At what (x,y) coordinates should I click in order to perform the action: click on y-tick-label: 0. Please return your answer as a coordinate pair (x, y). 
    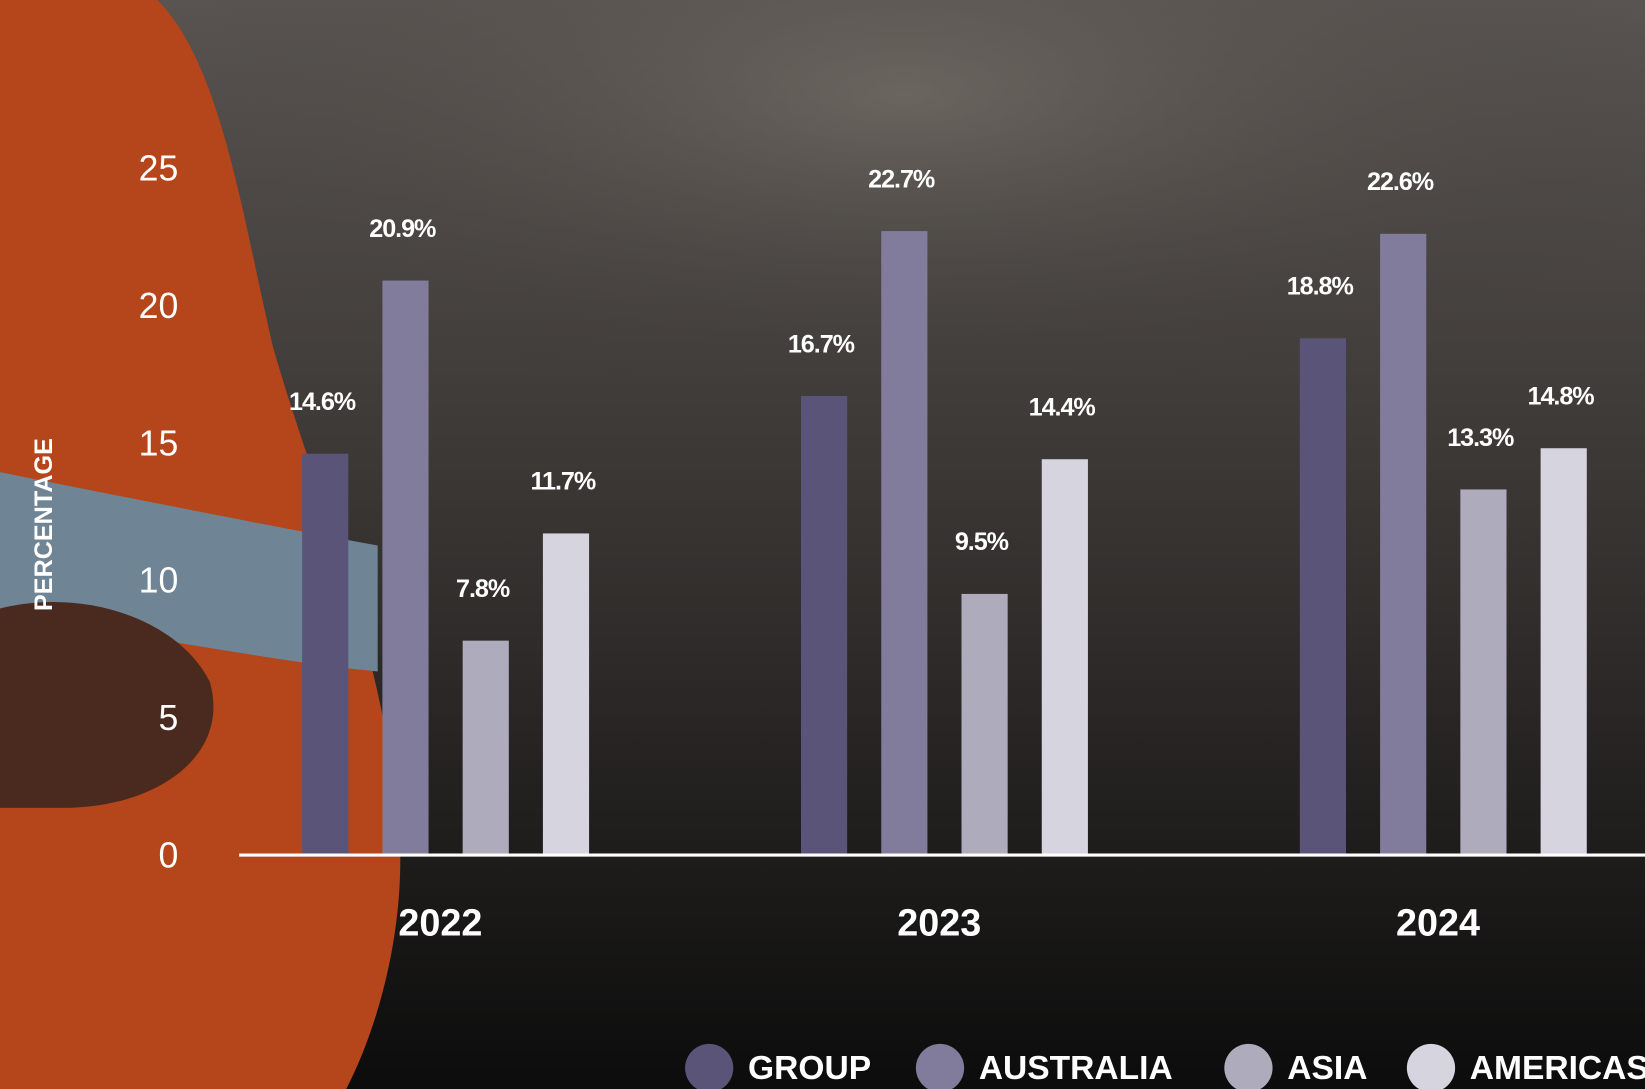
    Looking at the image, I should click on (169, 856).